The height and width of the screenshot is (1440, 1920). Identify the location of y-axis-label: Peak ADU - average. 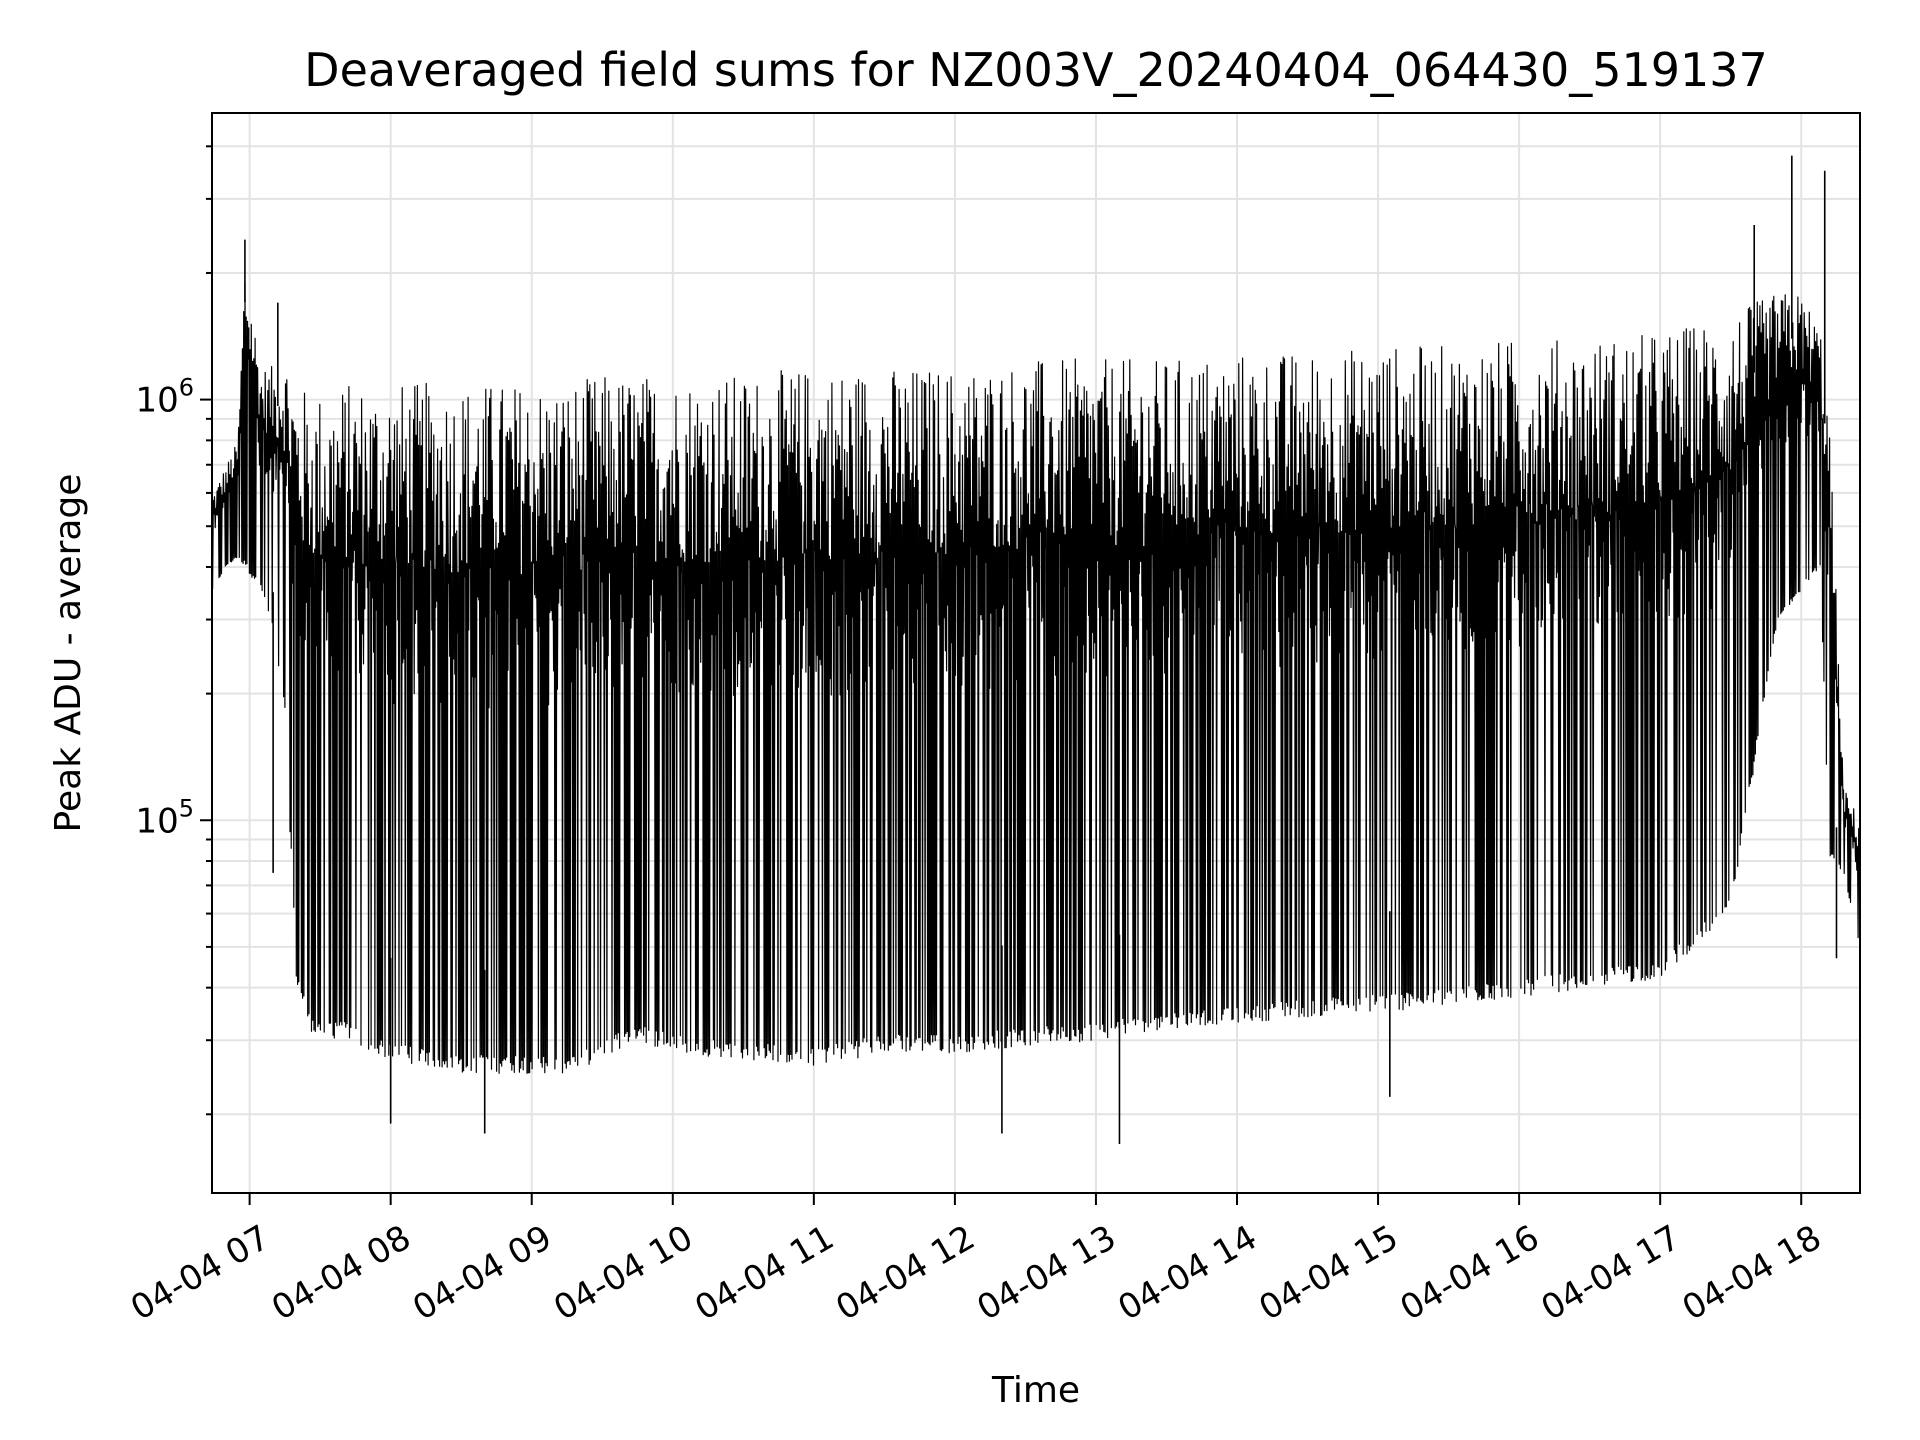
(68, 653).